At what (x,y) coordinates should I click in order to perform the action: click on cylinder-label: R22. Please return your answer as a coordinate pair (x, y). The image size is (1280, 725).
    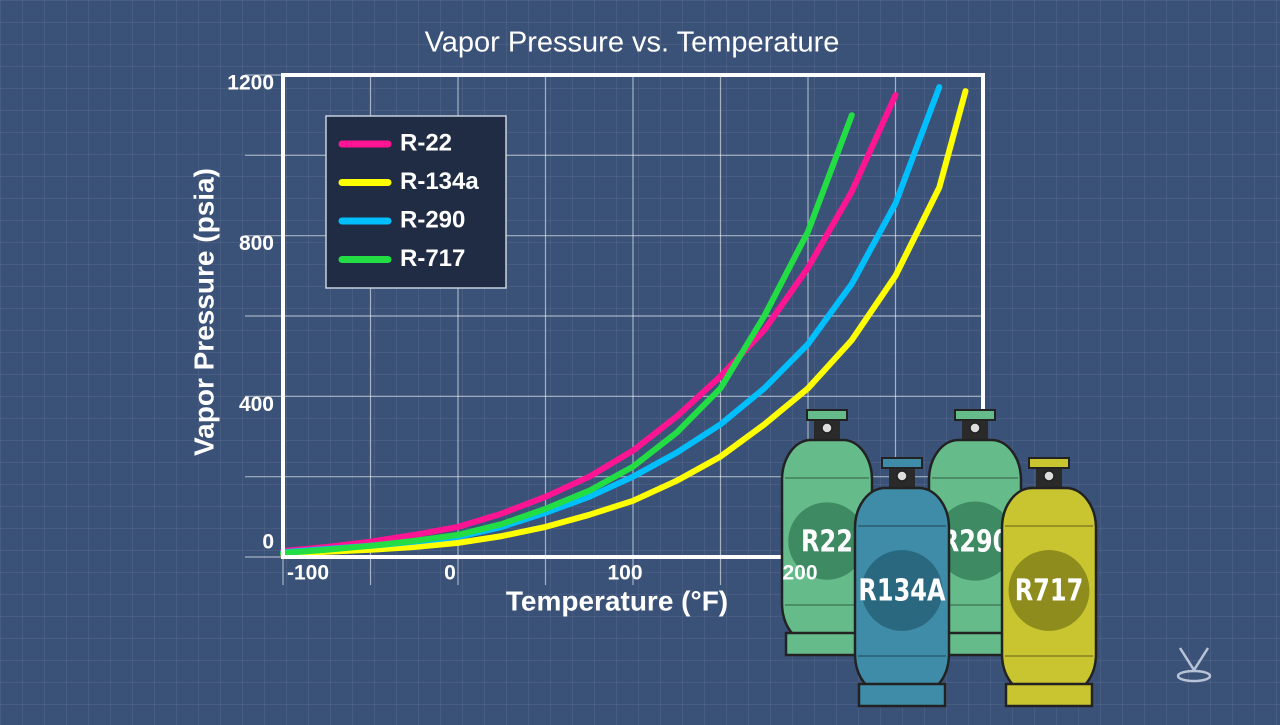
    Looking at the image, I should click on (827, 542).